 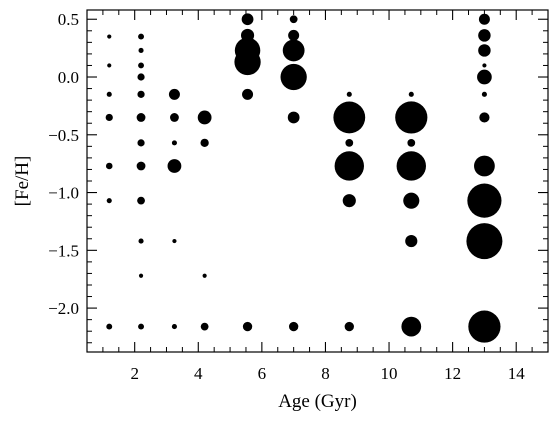 I want to click on y-tick-label: −1.0, so click(x=63, y=193).